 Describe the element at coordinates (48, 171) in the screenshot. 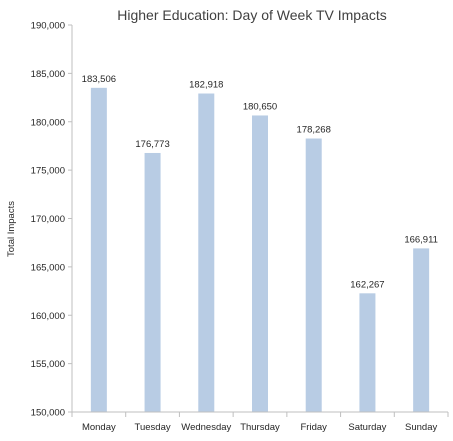

I see `y-tick-label: 175,000` at that location.